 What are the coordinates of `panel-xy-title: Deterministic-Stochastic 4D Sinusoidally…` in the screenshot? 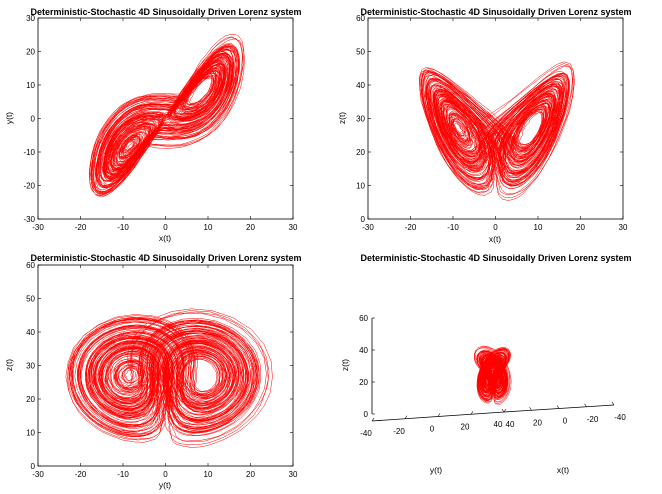 It's located at (165, 12).